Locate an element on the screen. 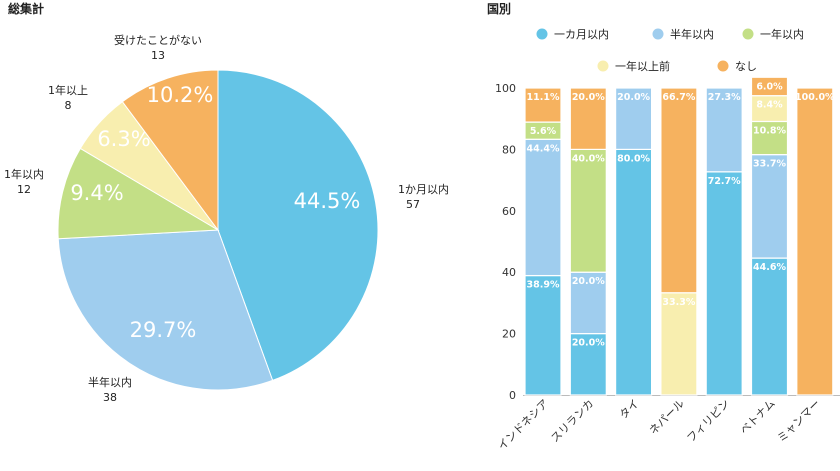  bar-value-label: 33.3% is located at coordinates (678, 302).